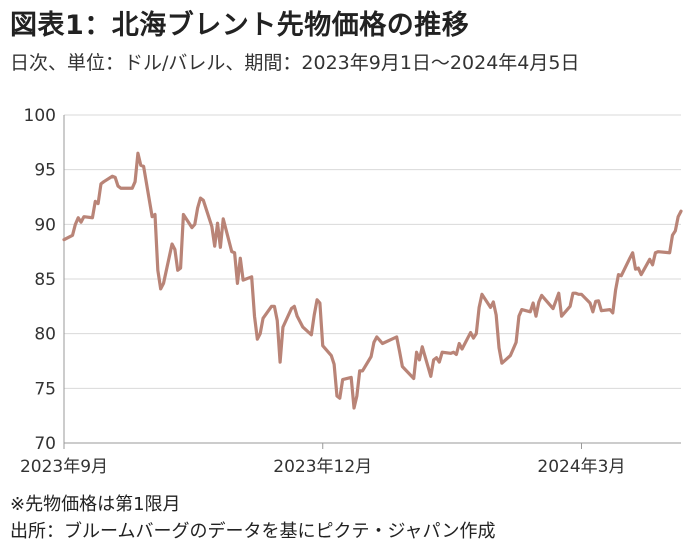 This screenshot has height=555, width=693. I want to click on y-tick-label-75: 75, so click(45, 389).